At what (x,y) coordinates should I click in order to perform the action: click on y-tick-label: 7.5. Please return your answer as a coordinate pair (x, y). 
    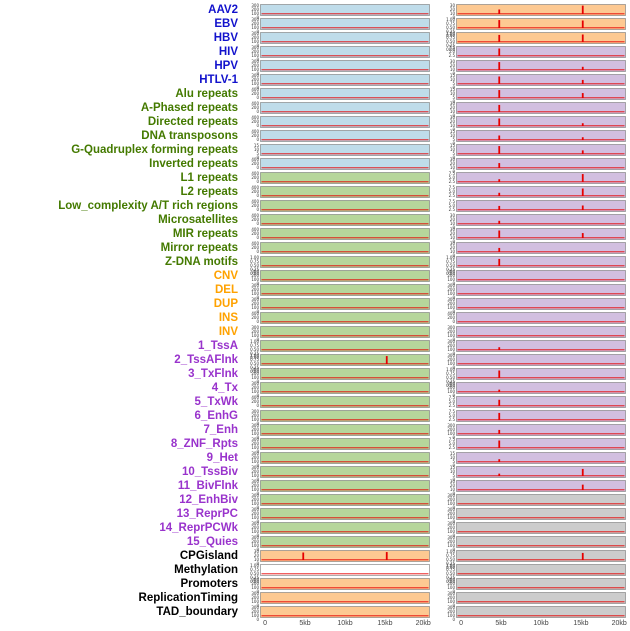
    Looking at the image, I should click on (451, 439).